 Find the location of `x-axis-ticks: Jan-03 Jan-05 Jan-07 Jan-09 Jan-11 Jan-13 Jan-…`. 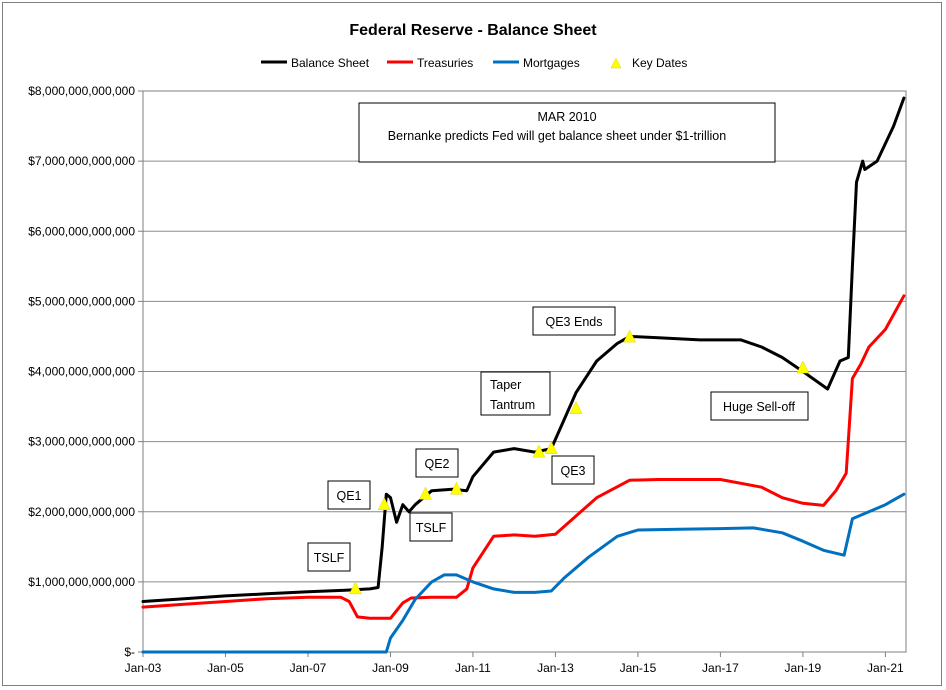

x-axis-ticks: Jan-03 Jan-05 Jan-07 Jan-09 Jan-11 Jan-13 Jan-… is located at coordinates (514, 663).